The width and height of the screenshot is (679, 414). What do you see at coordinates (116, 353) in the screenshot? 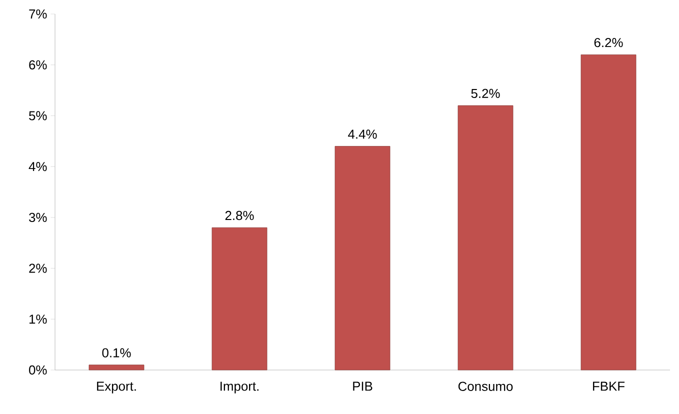
I see `data-label: 0.1%` at bounding box center [116, 353].